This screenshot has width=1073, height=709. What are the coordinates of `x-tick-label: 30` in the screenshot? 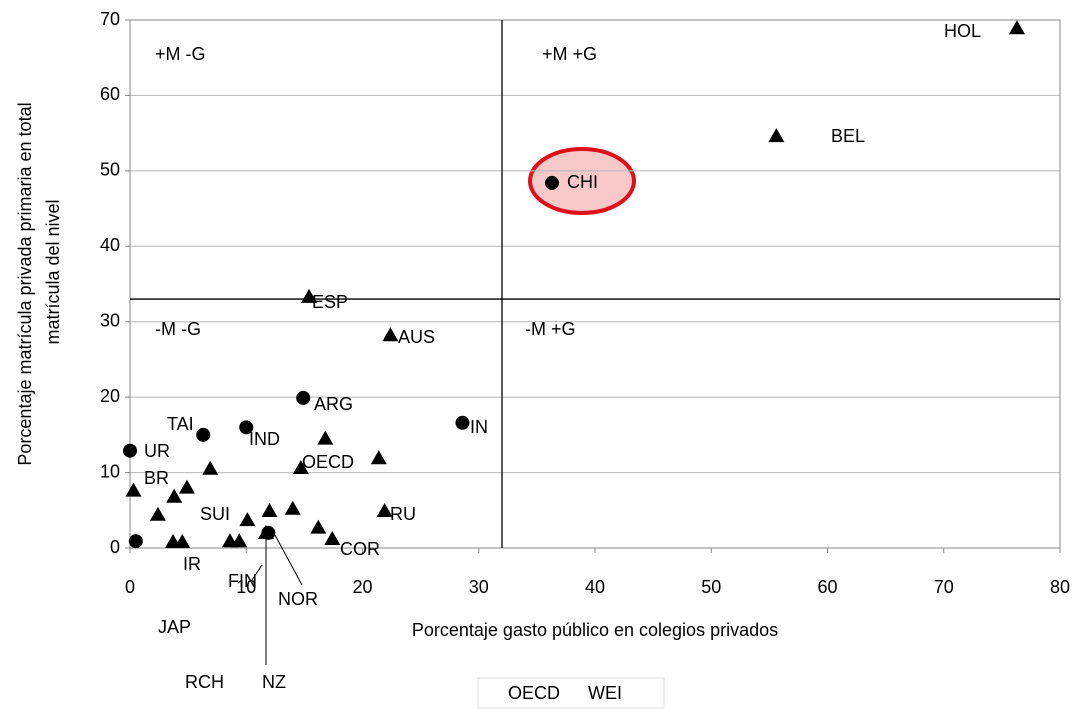 It's located at (479, 587).